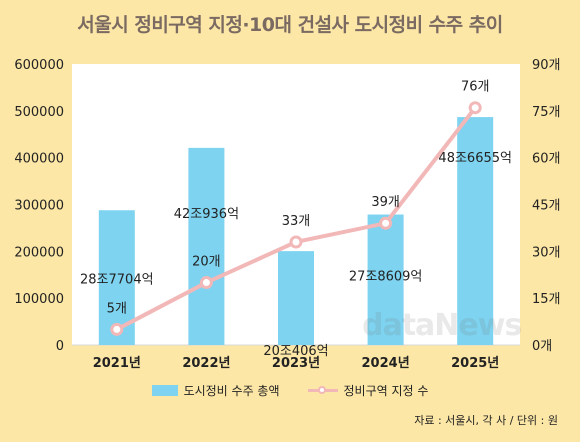  Describe the element at coordinates (39, 299) in the screenshot. I see `y-left-tick-label: 100000` at that location.